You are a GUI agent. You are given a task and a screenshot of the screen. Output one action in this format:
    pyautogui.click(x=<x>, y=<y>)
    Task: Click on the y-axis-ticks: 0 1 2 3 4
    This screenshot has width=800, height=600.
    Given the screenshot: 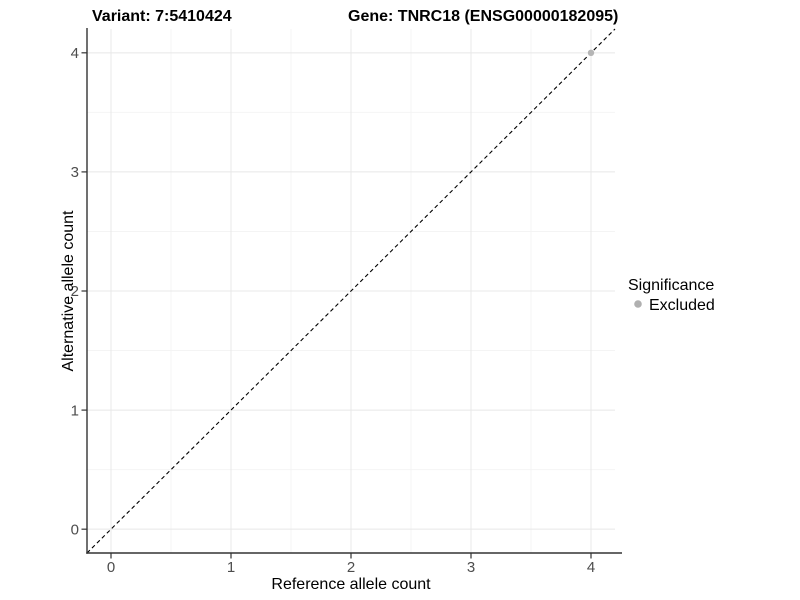 What is the action you would take?
    pyautogui.click(x=79, y=291)
    